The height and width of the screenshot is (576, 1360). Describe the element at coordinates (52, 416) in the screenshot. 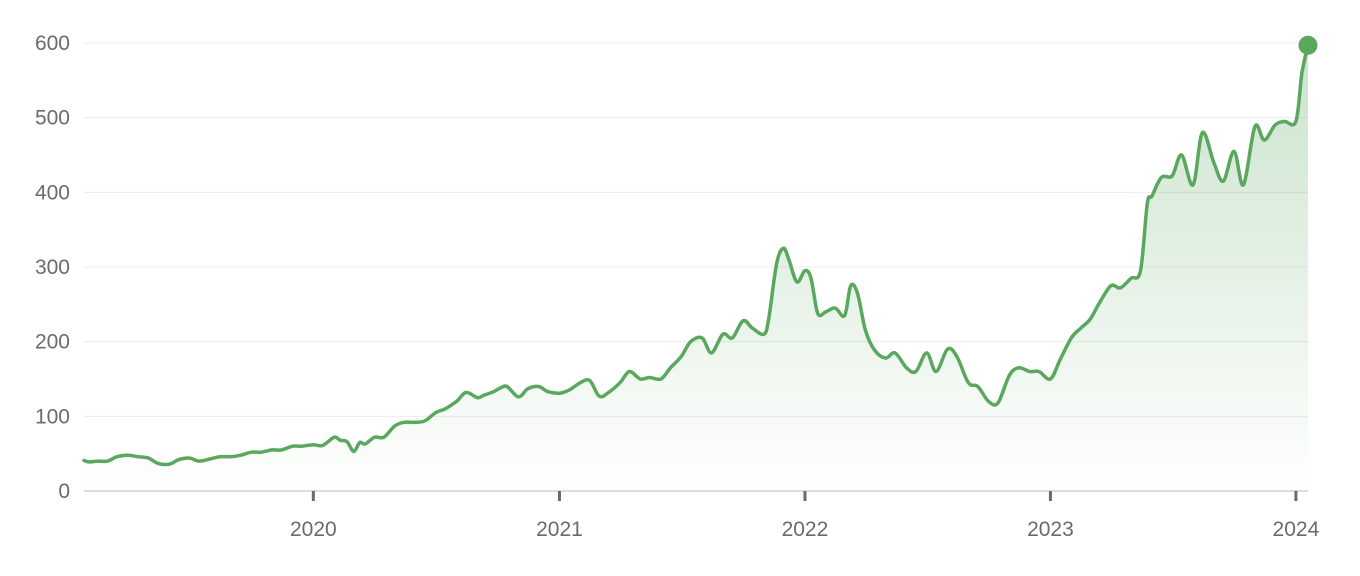

I see `y-tick-label: 100` at that location.